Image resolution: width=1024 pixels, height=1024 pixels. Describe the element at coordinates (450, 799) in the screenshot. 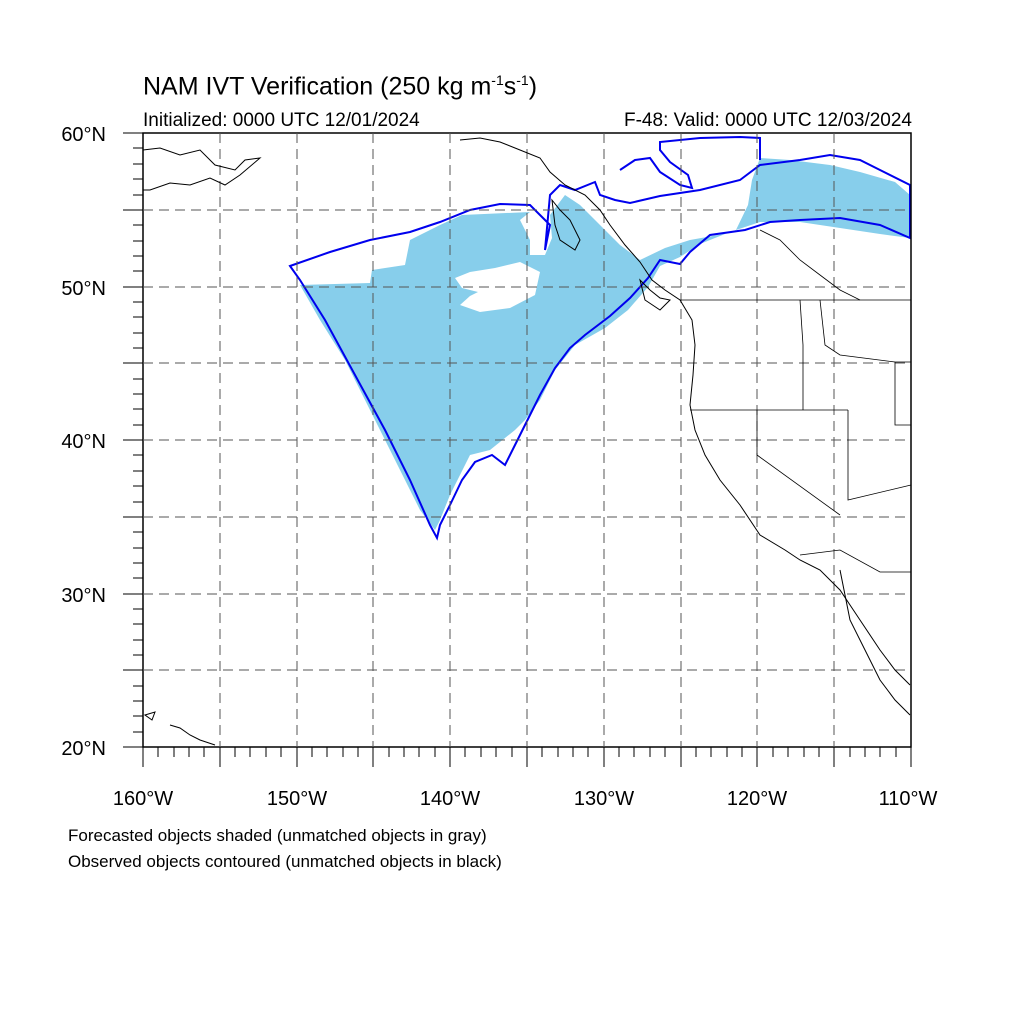

I see `lon-label: 140°W` at that location.